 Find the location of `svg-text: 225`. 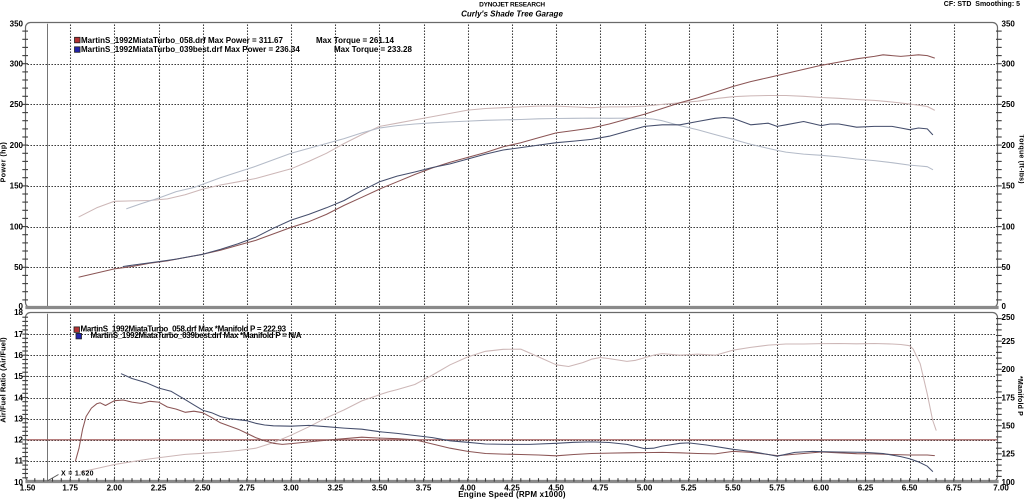

svg-text: 225 is located at coordinates (1009, 341).